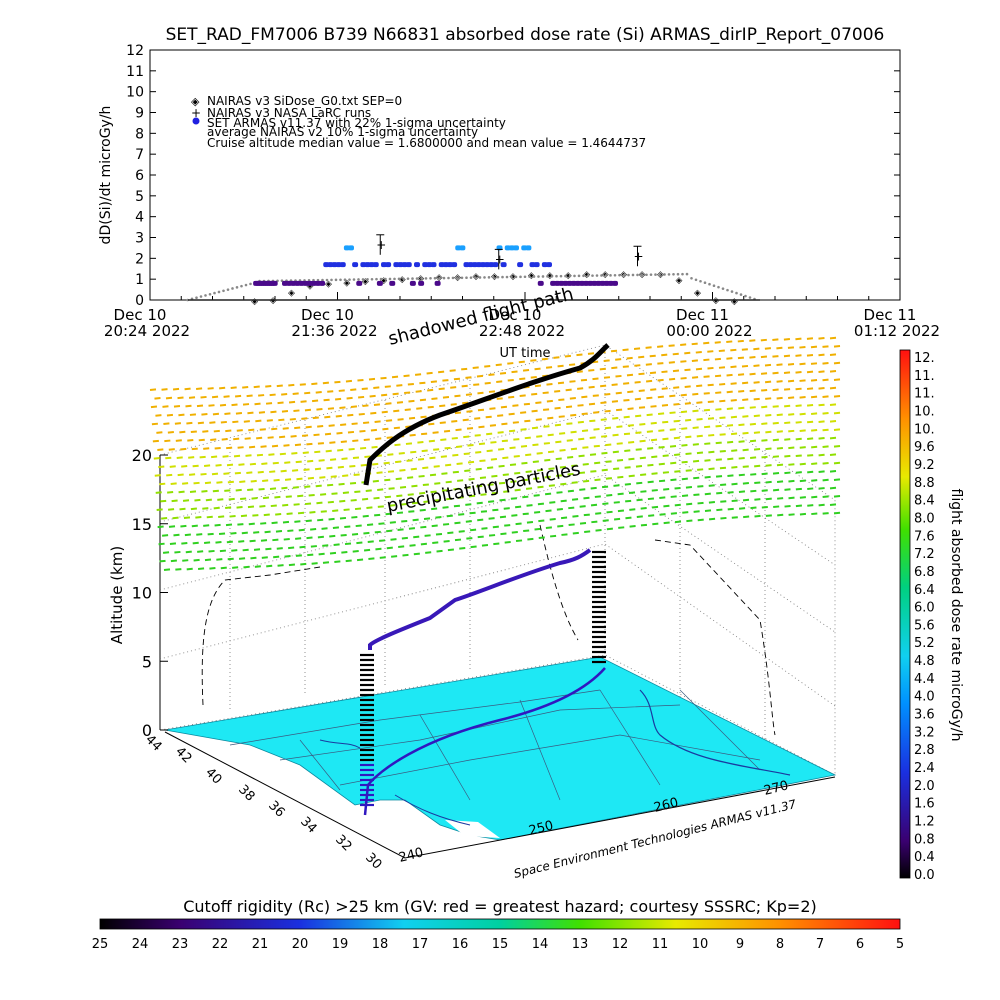 The height and width of the screenshot is (1000, 1000). I want to click on legend-symbol-diamond: ◈, so click(195, 101).